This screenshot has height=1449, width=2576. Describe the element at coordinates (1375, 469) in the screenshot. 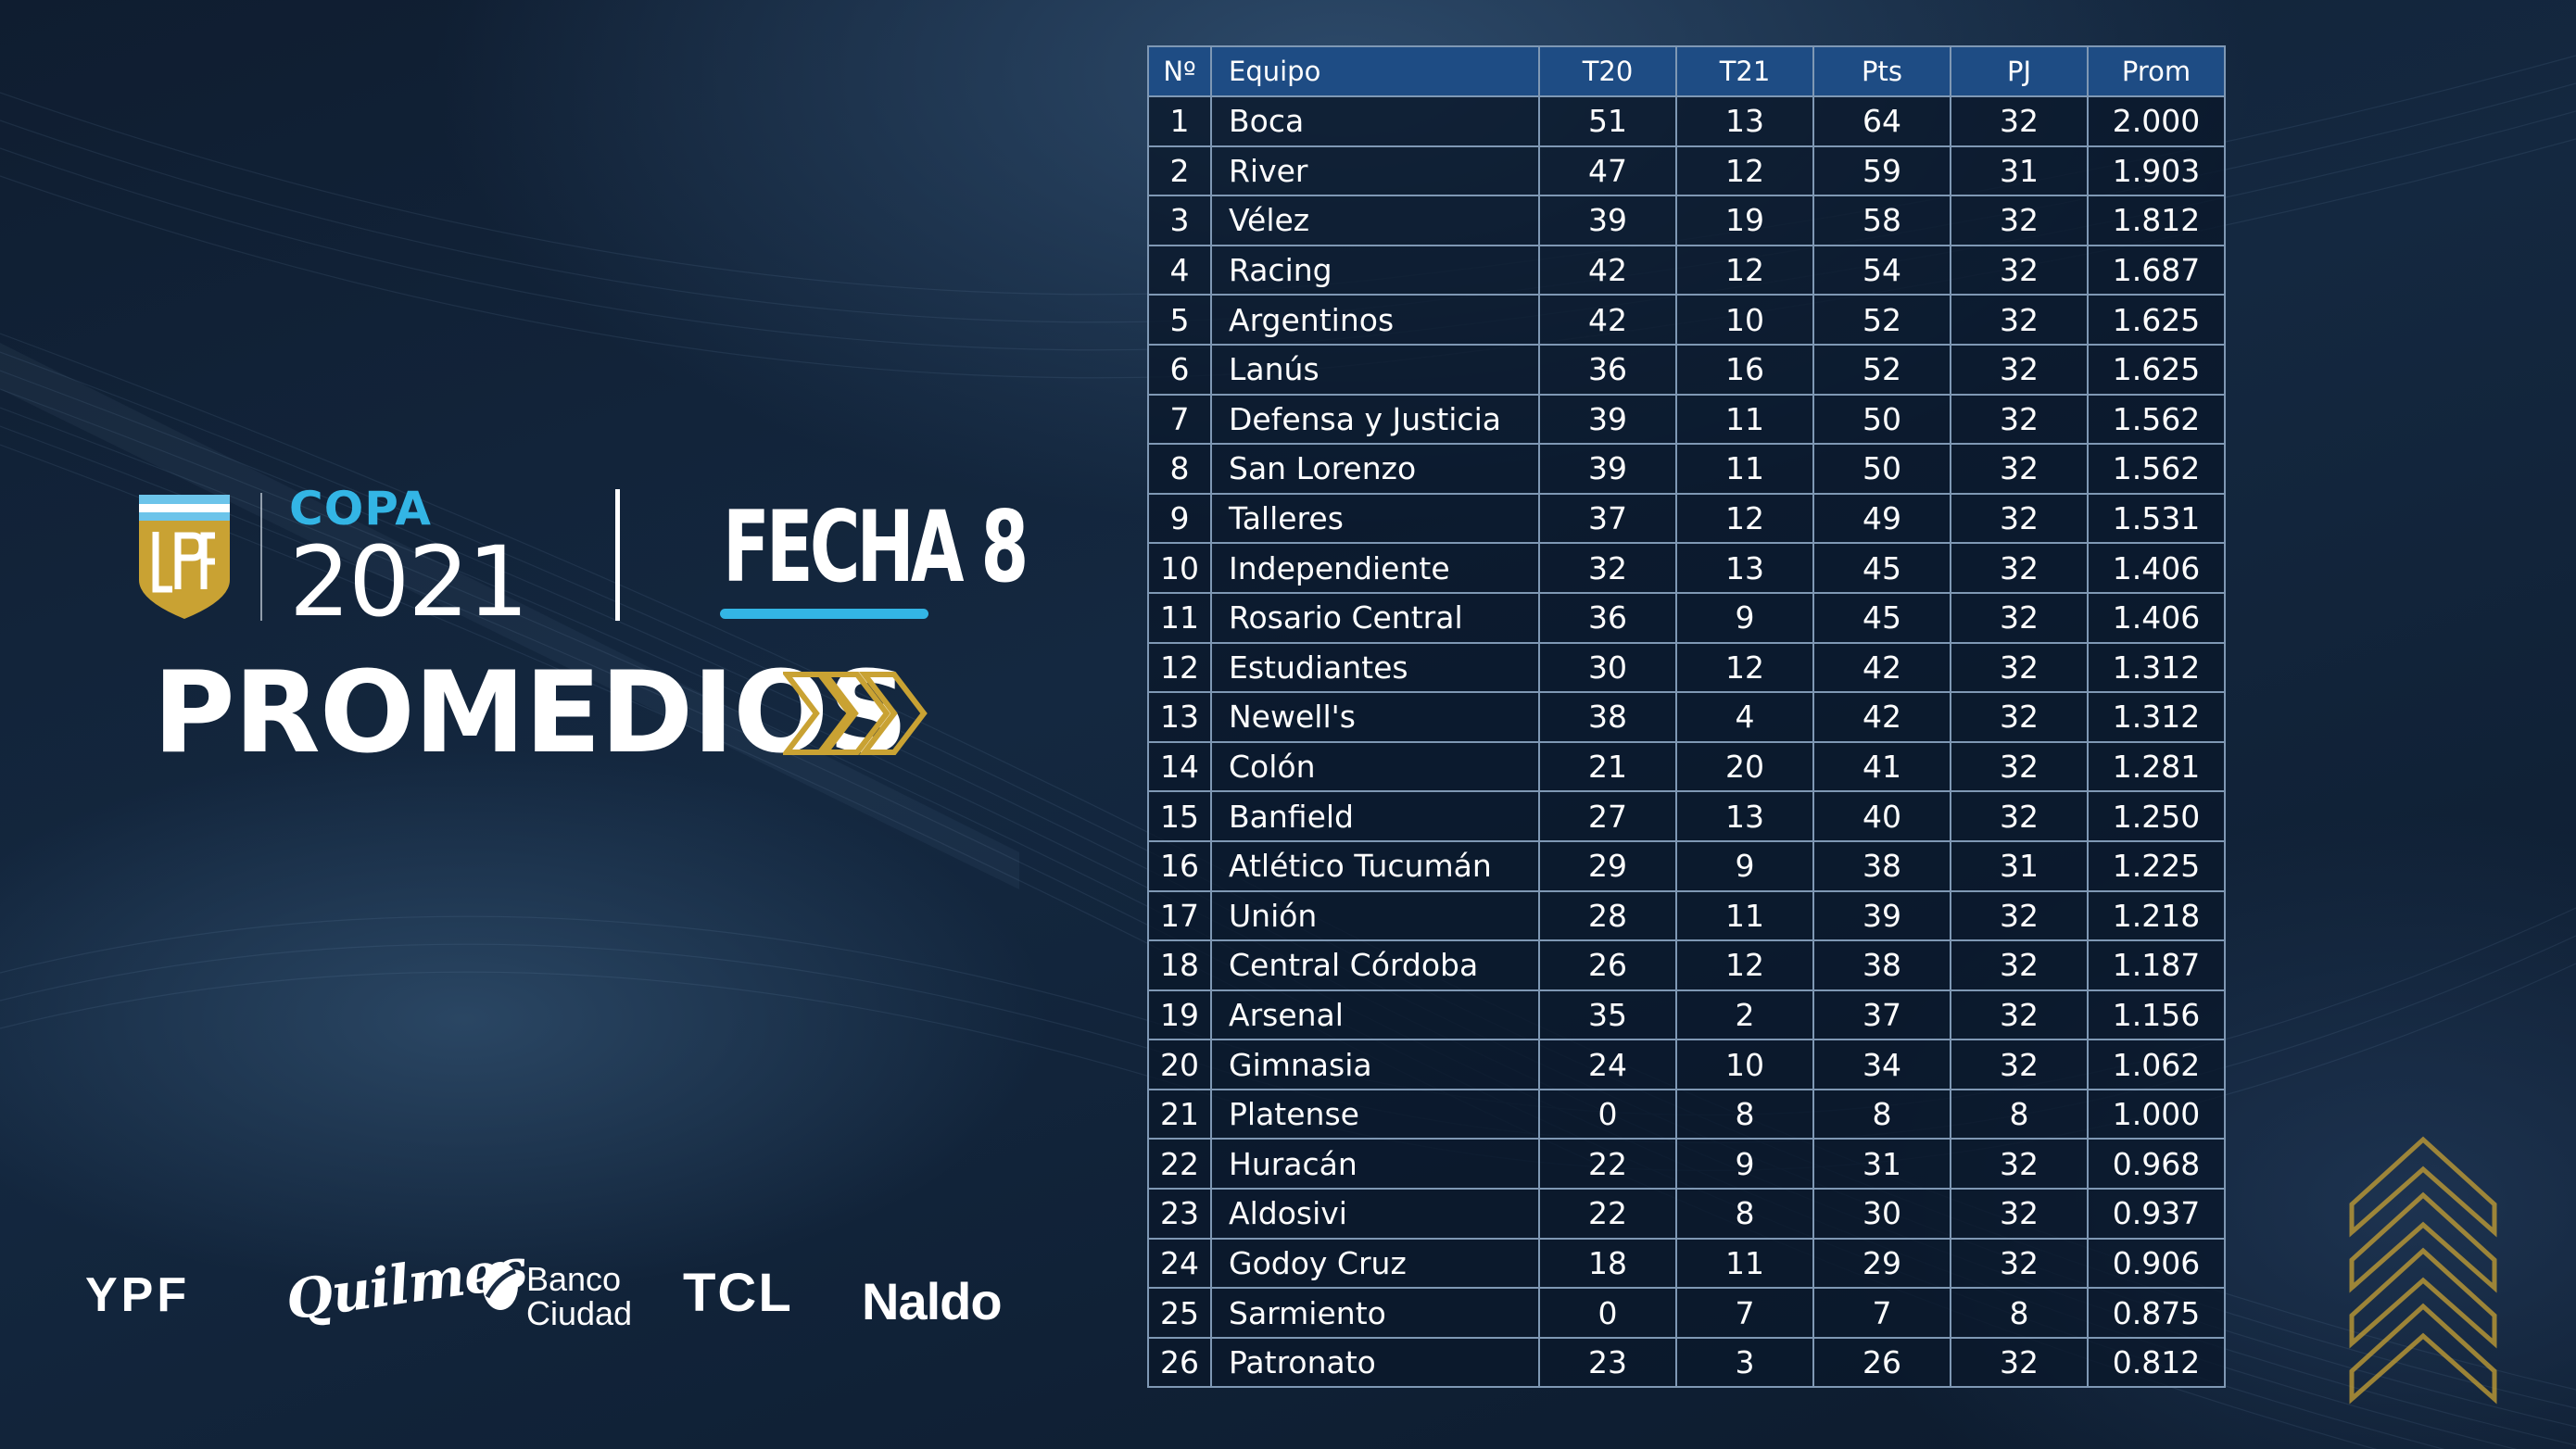

I see `cell-team: San Lorenzo` at that location.